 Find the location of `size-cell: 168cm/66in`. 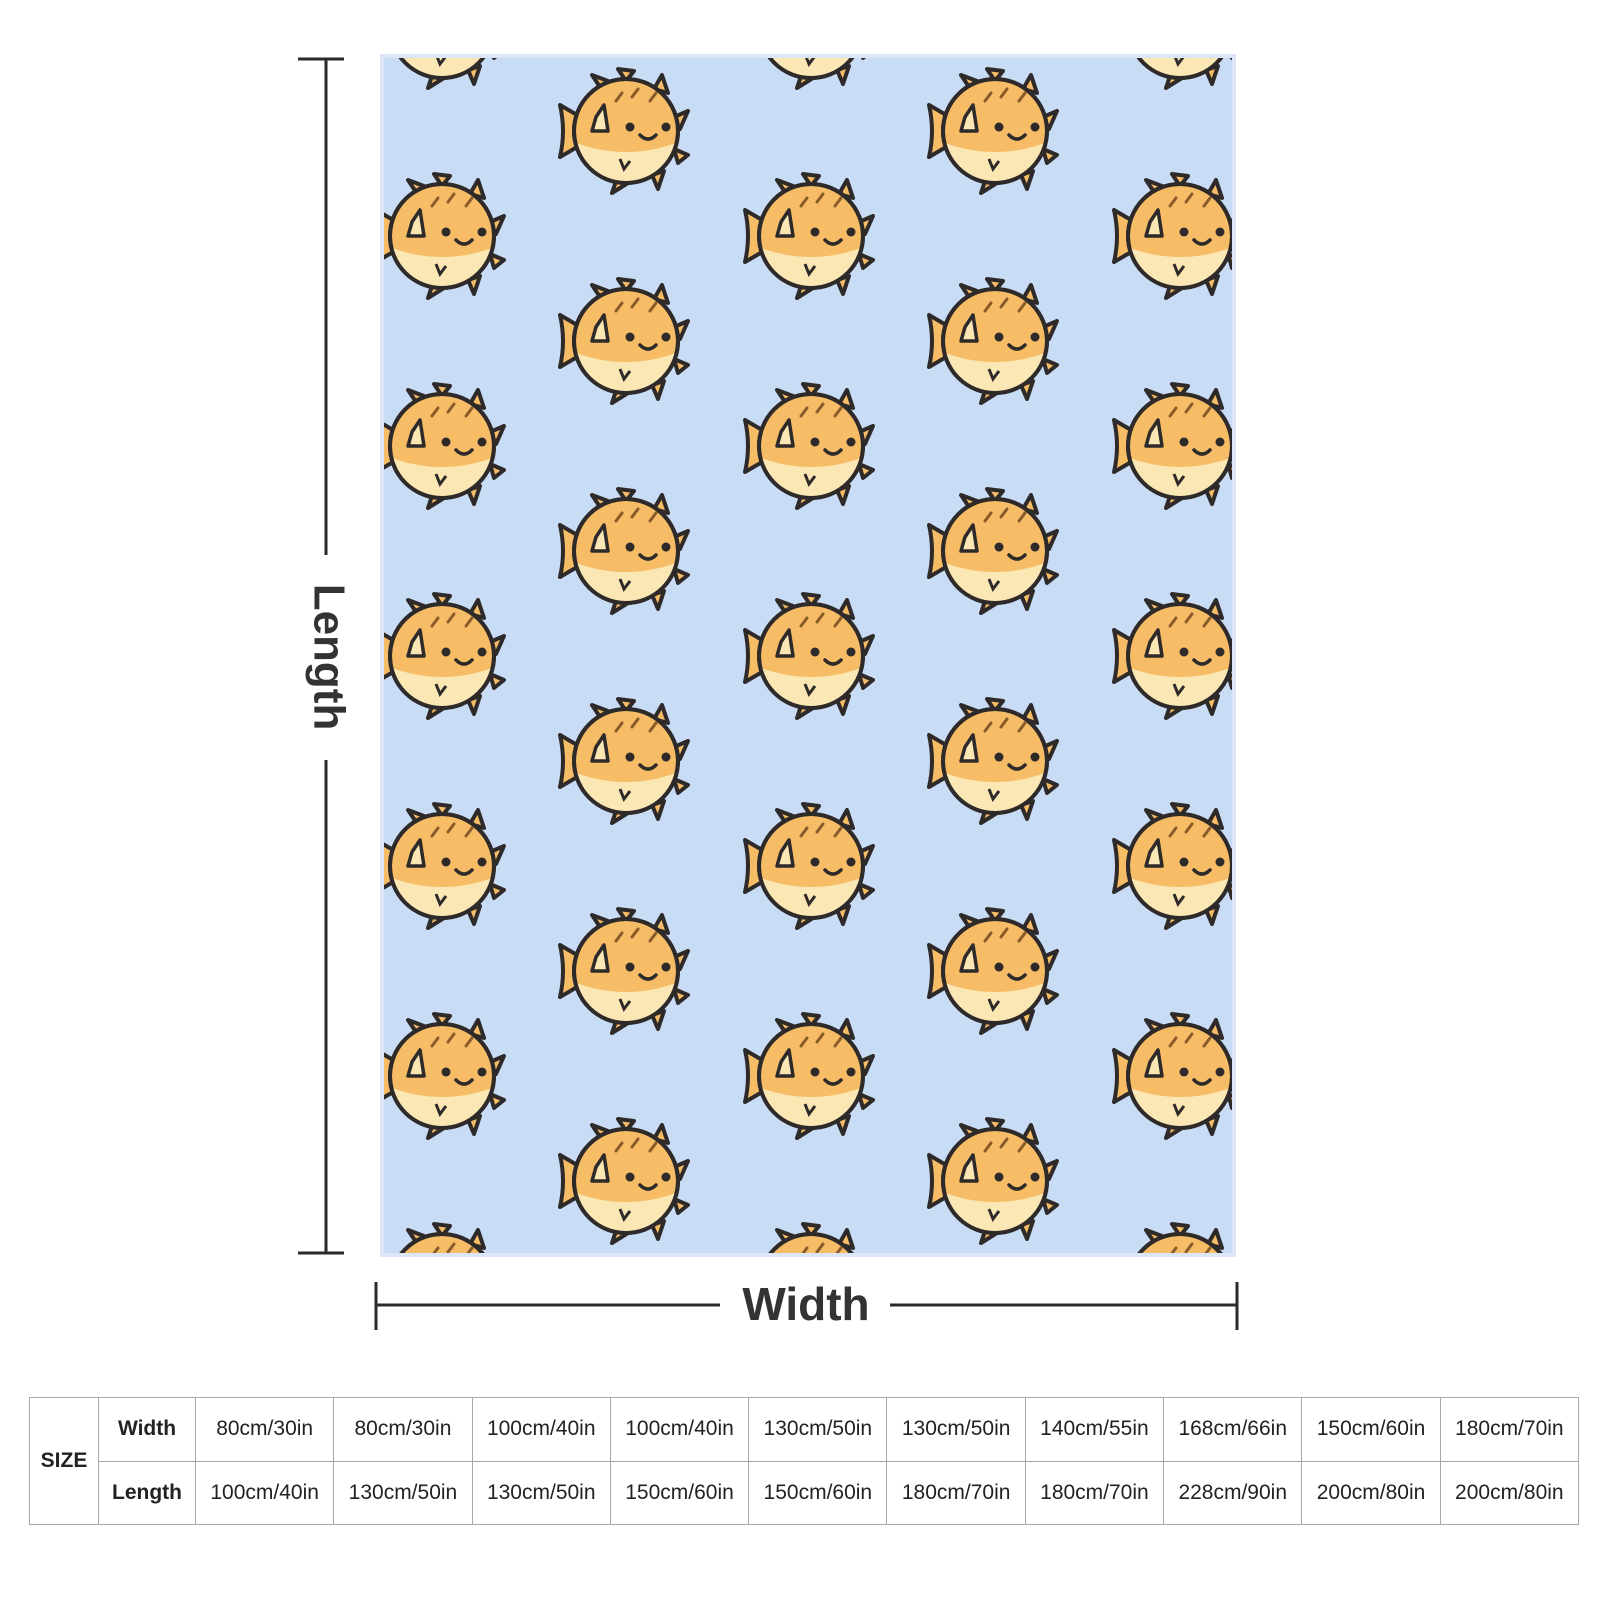

size-cell: 168cm/66in is located at coordinates (1233, 1429).